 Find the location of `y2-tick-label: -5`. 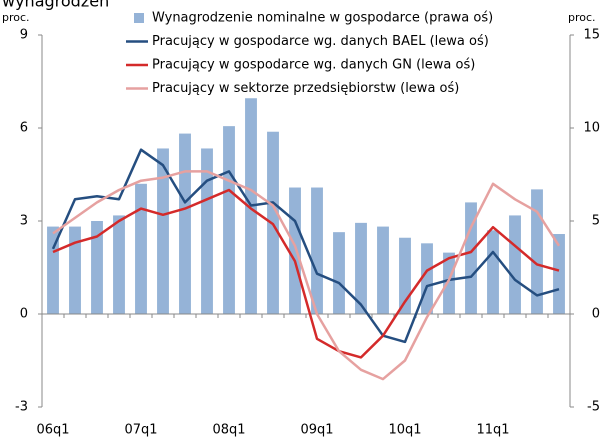

y2-tick-label: -5 is located at coordinates (593, 407).